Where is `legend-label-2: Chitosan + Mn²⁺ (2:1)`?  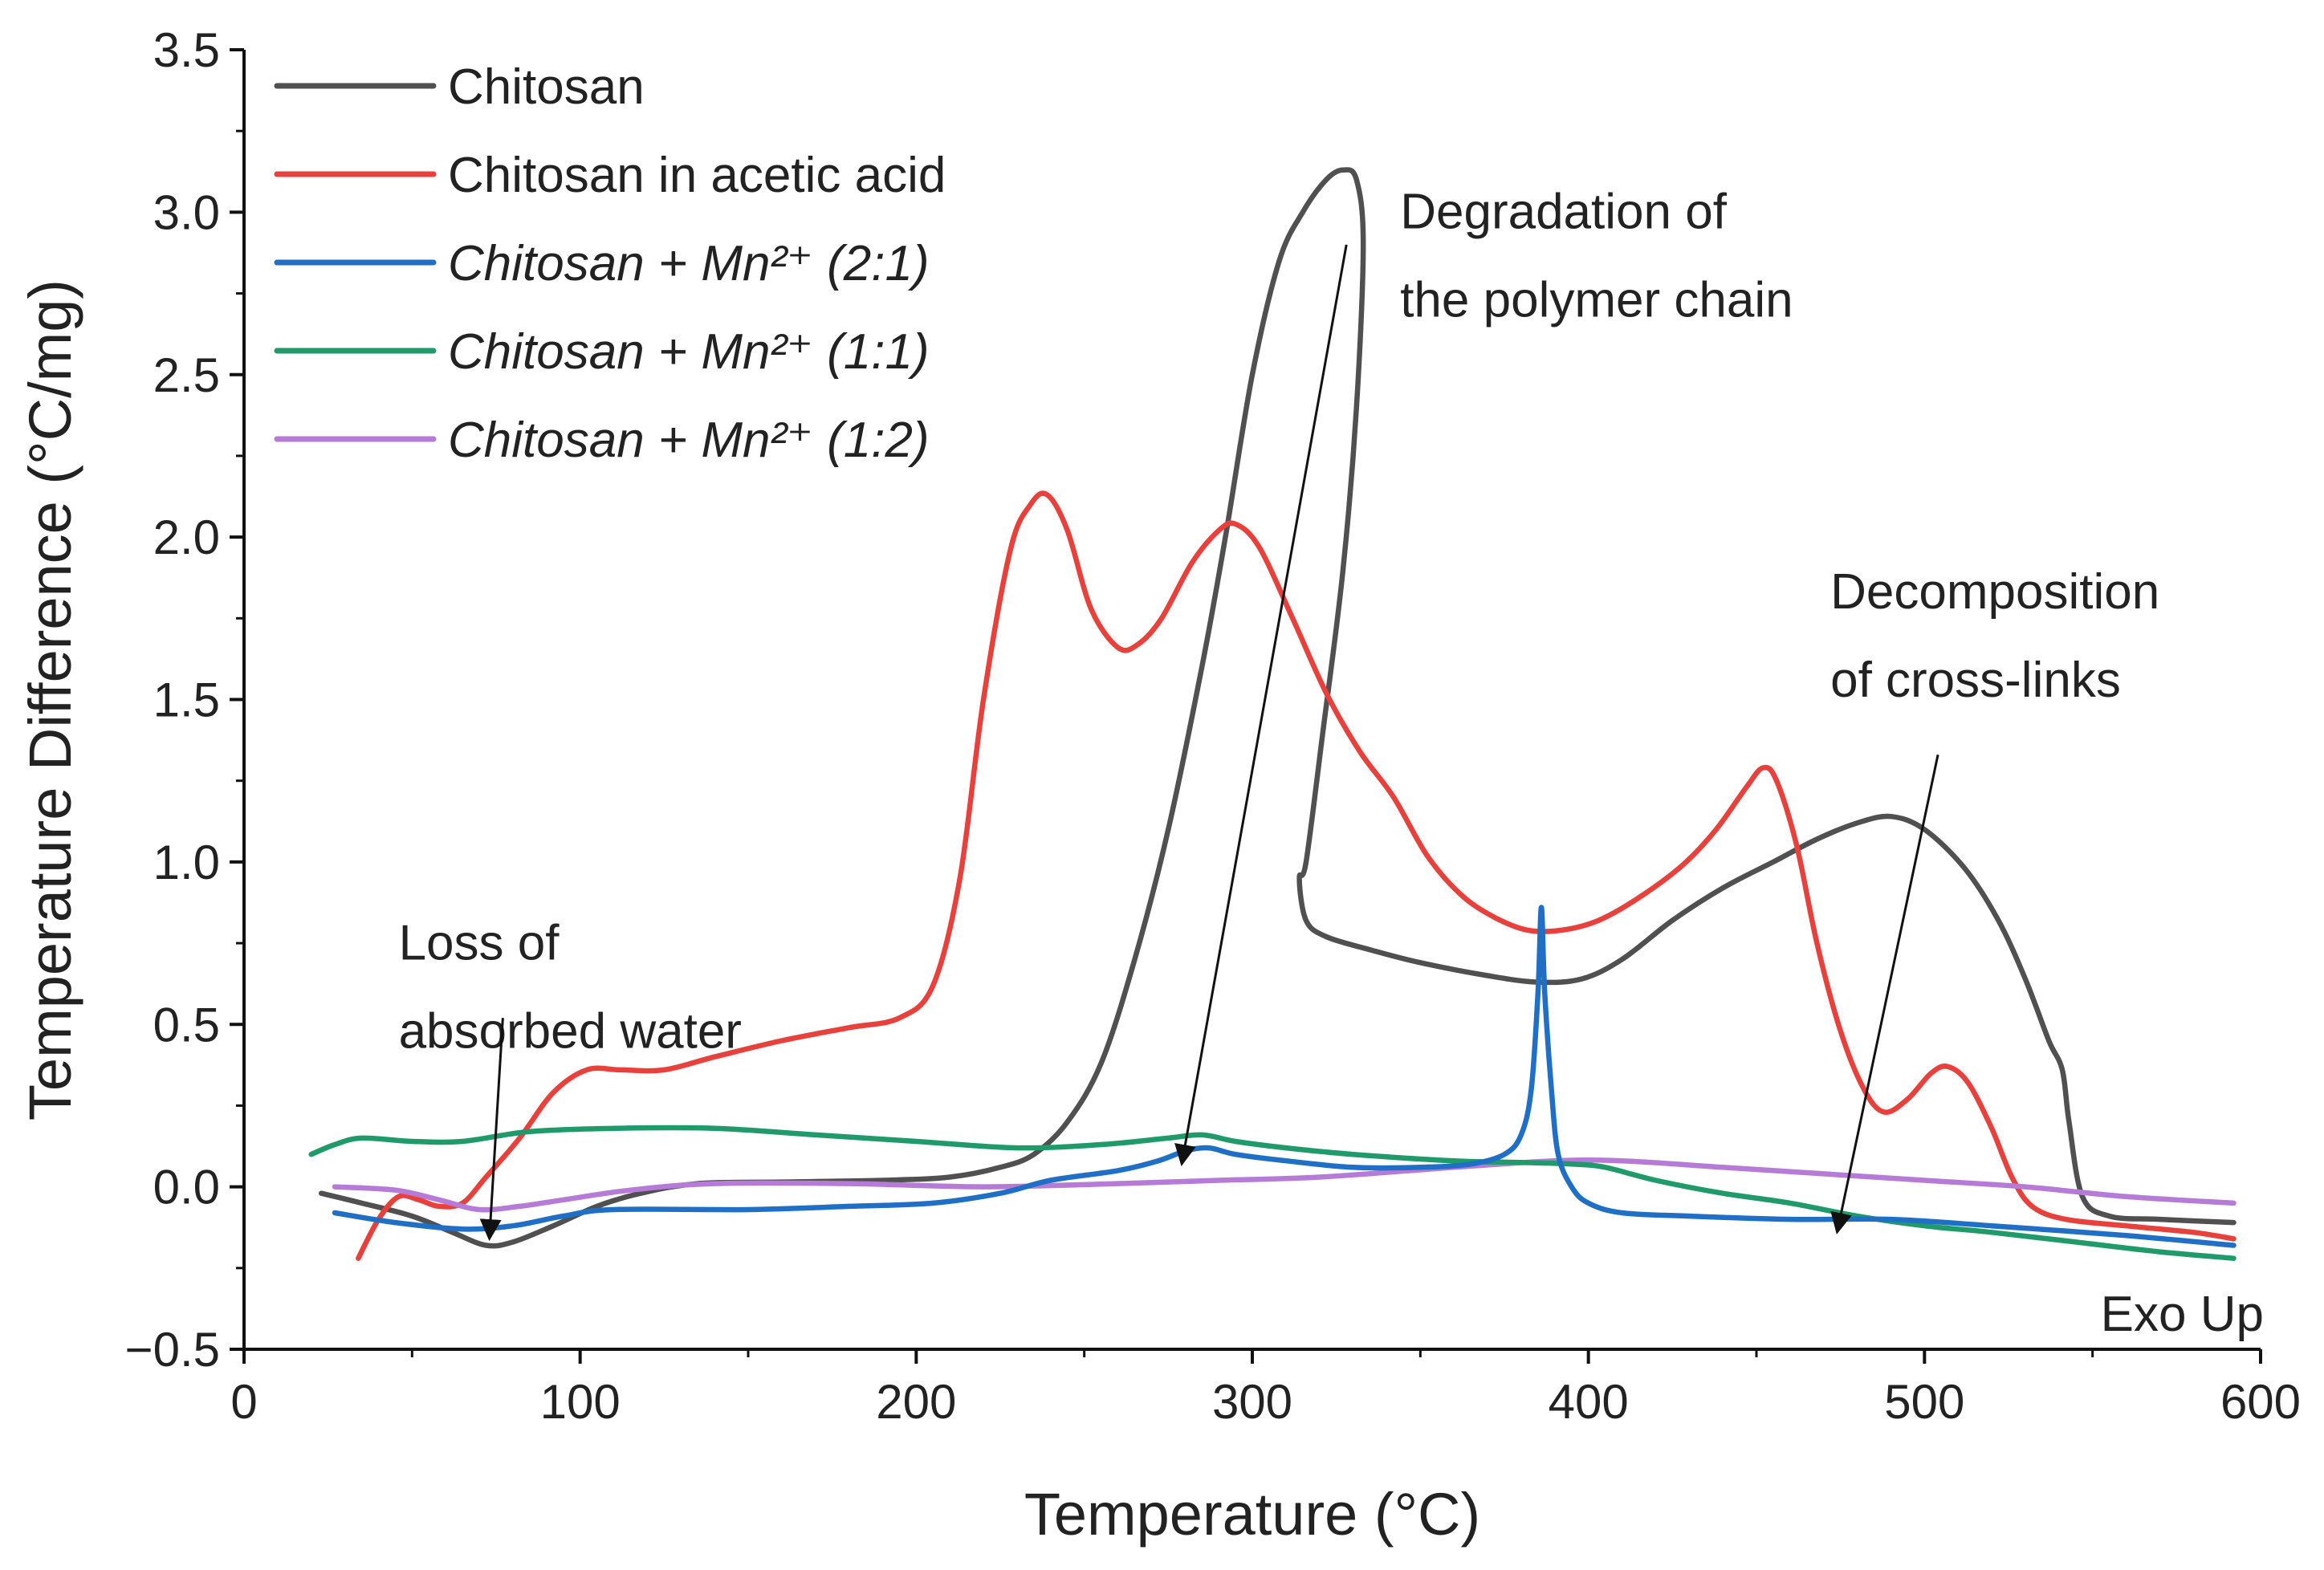 legend-label-2: Chitosan + Mn²⁺ (2:1) is located at coordinates (689, 263).